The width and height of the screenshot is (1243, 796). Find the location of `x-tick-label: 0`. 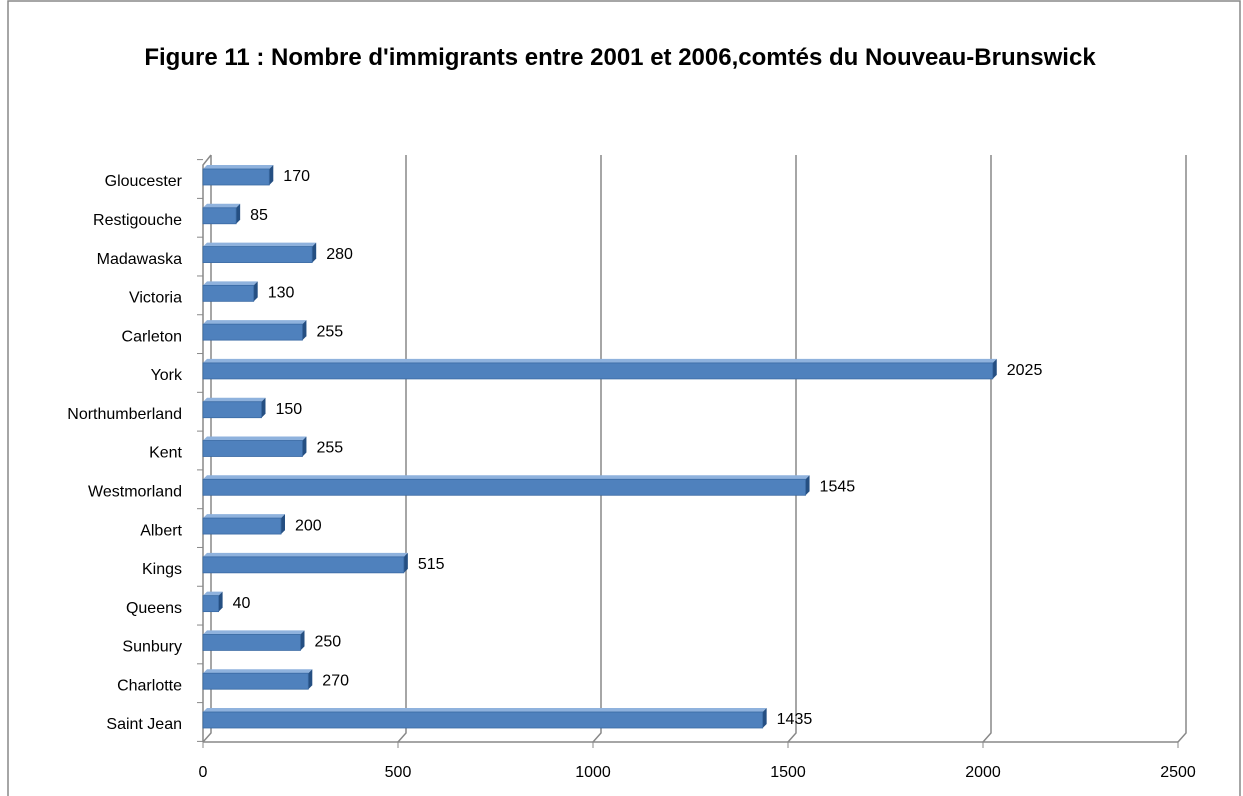

x-tick-label: 0 is located at coordinates (203, 772).